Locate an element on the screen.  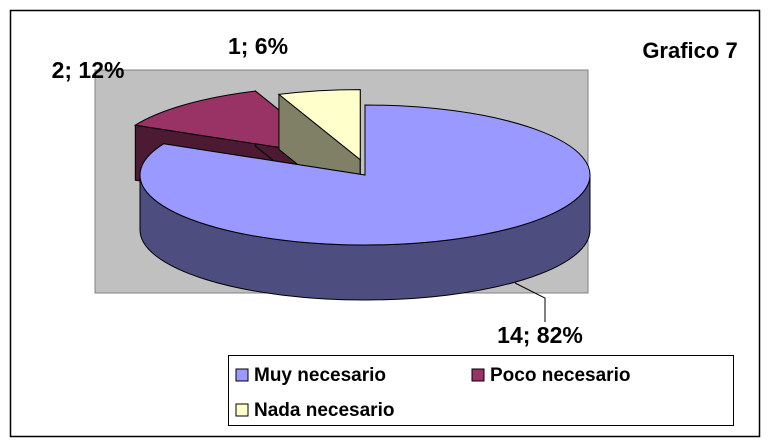
legend is located at coordinates (481, 390).